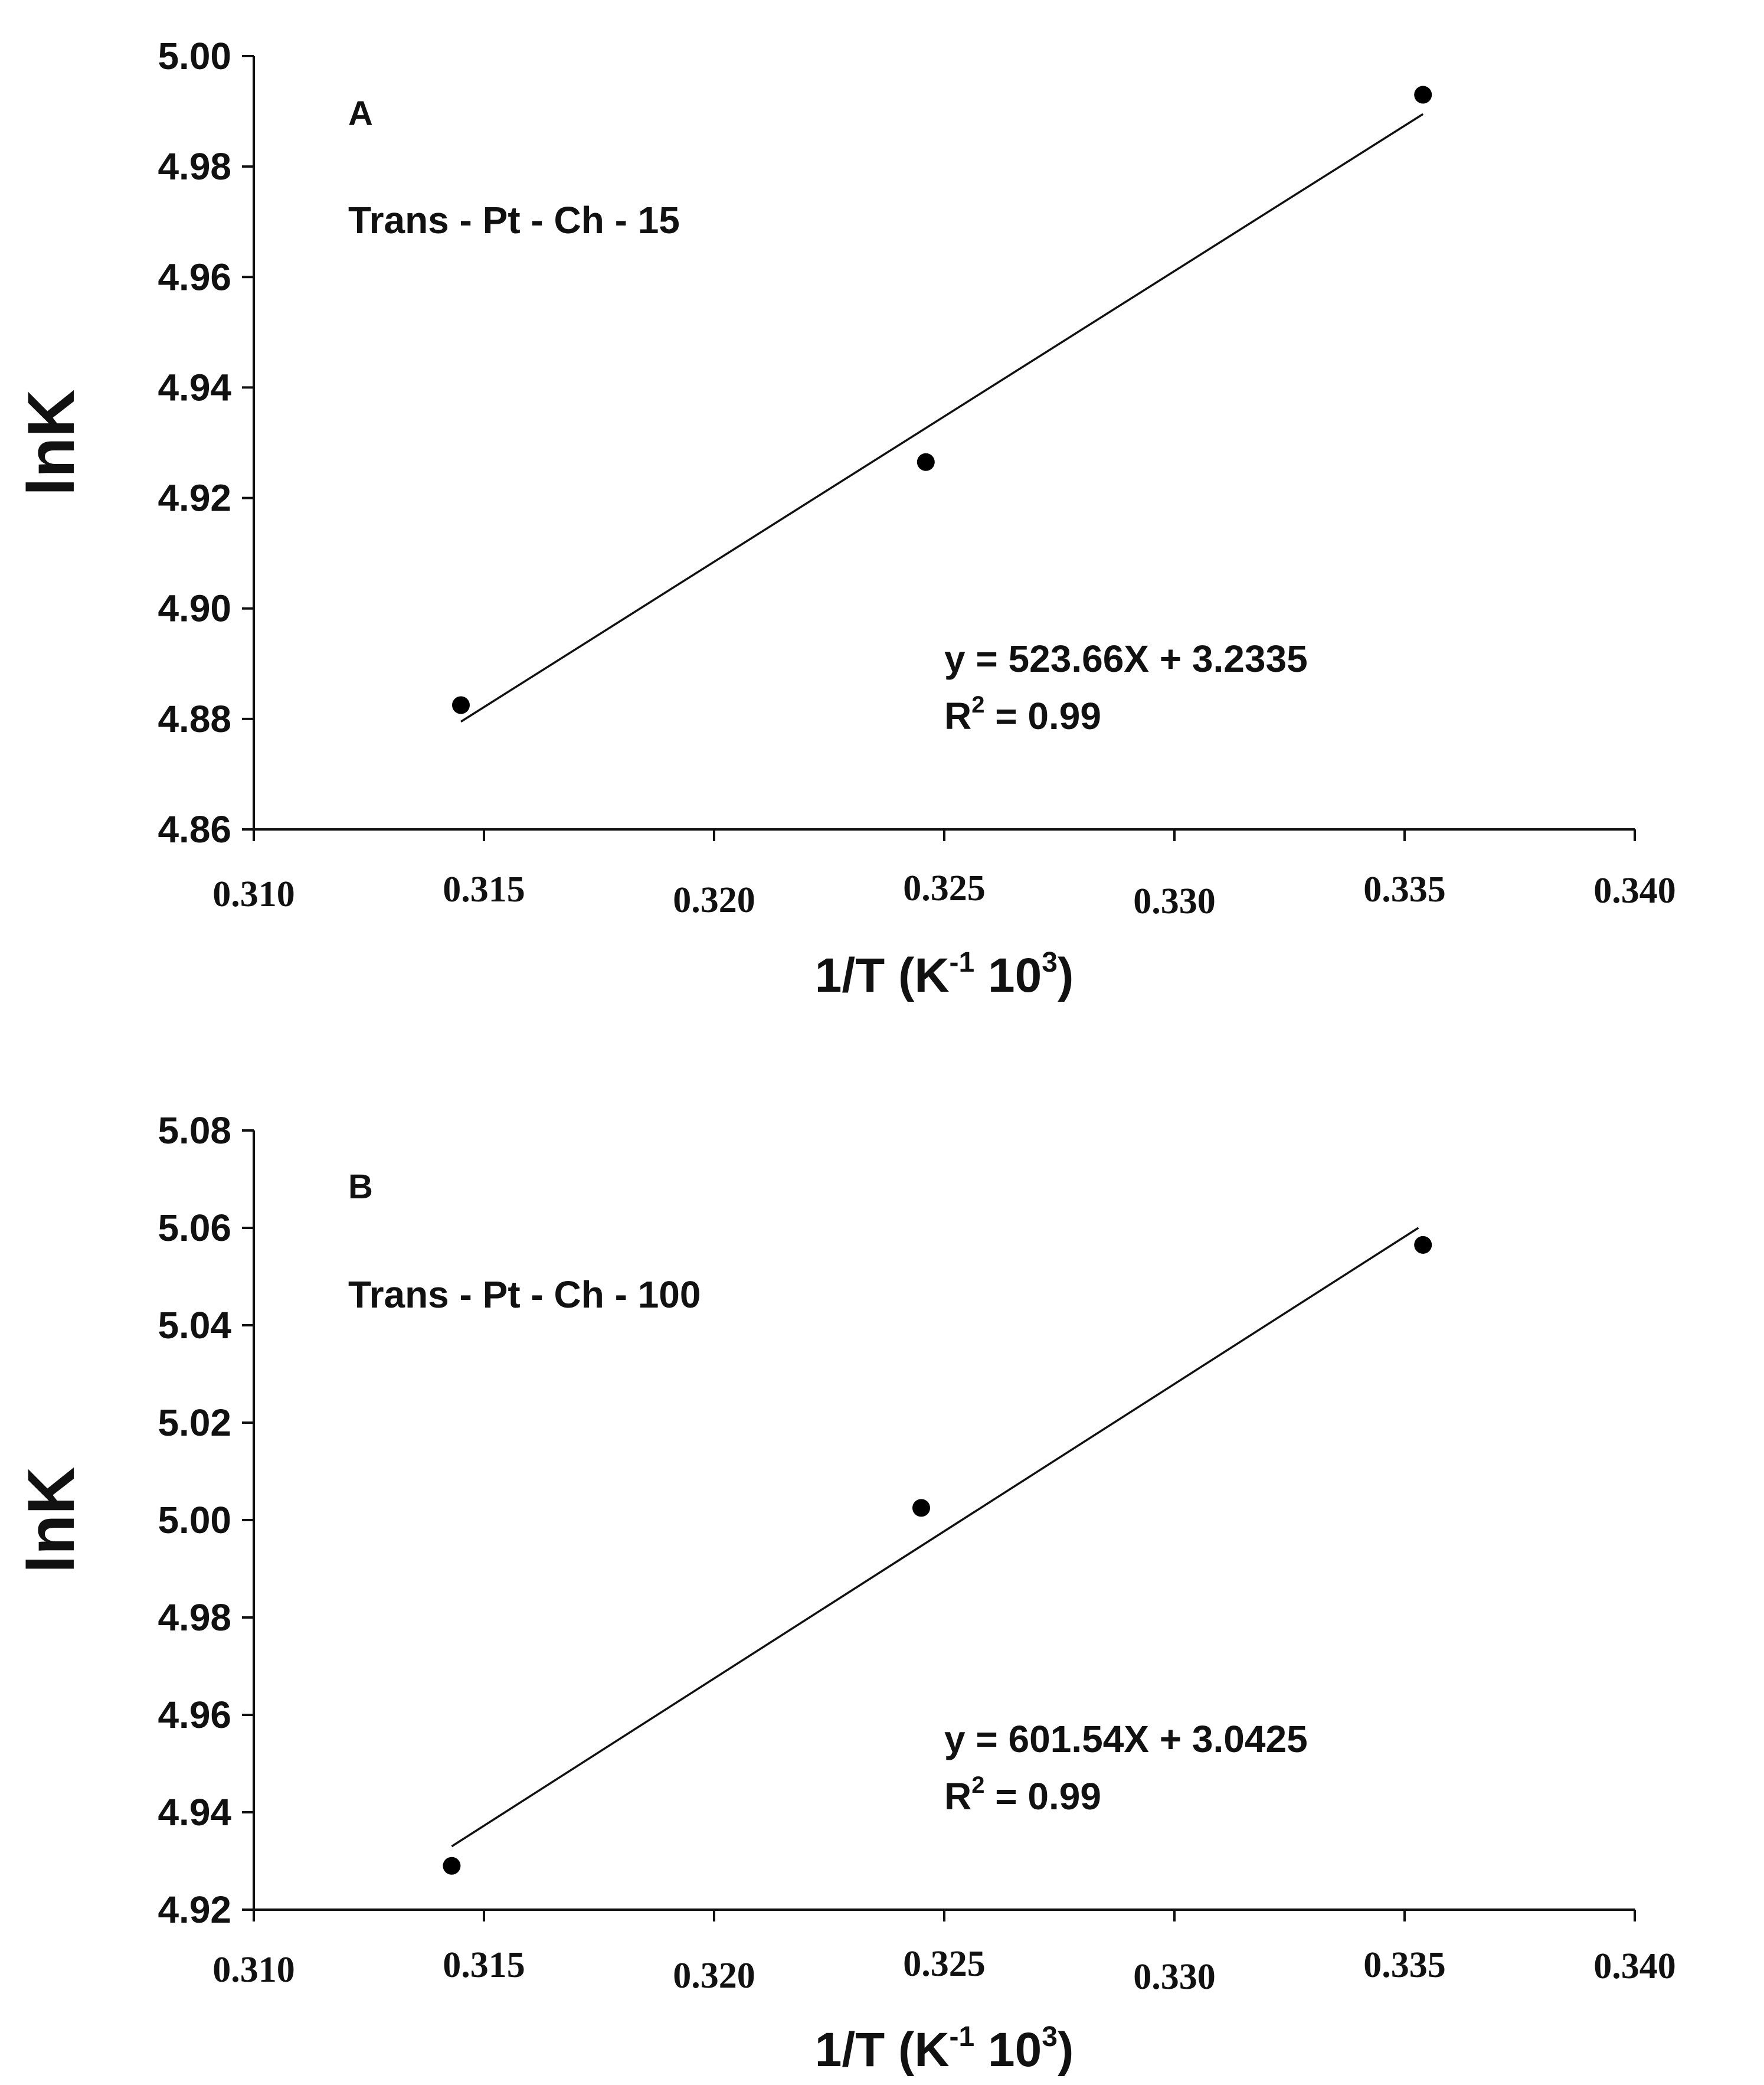 This screenshot has height=2085, width=1764. Describe the element at coordinates (194, 1423) in the screenshot. I see `y-tick-label: 5.02` at that location.